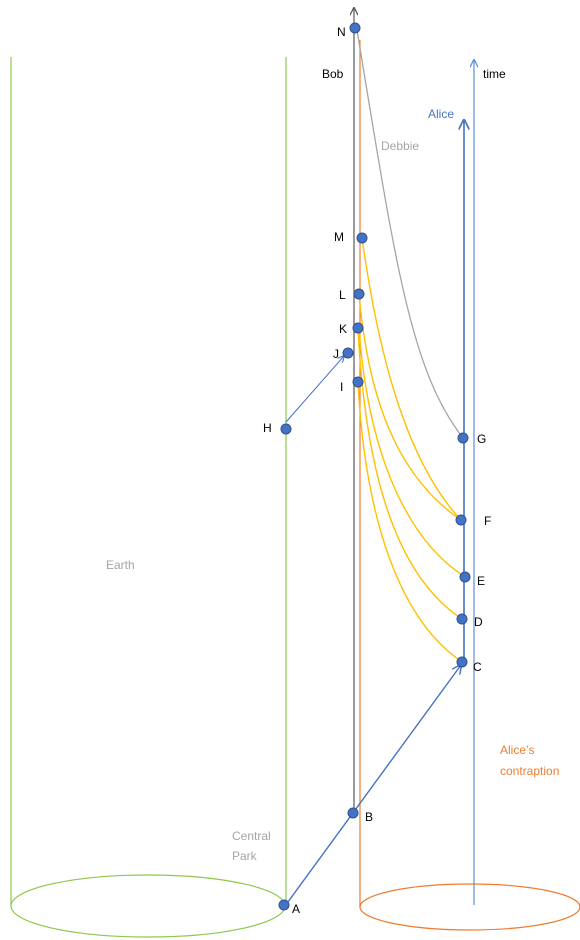 The height and width of the screenshot is (940, 580). What do you see at coordinates (348, 353) in the screenshot?
I see `event-j-point` at bounding box center [348, 353].